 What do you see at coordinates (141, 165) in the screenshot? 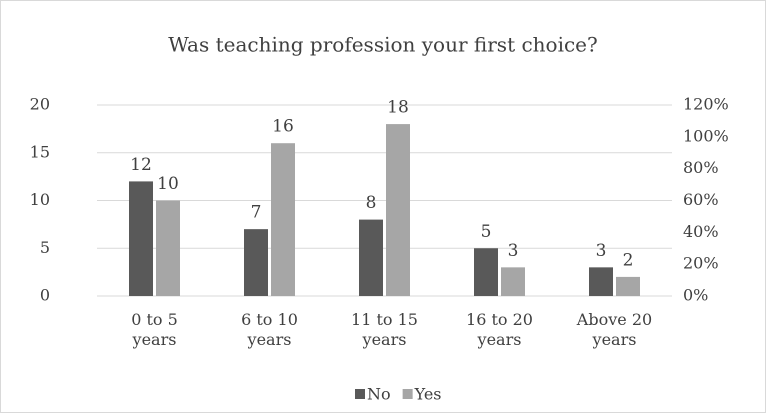
I see `data-label: 12` at bounding box center [141, 165].